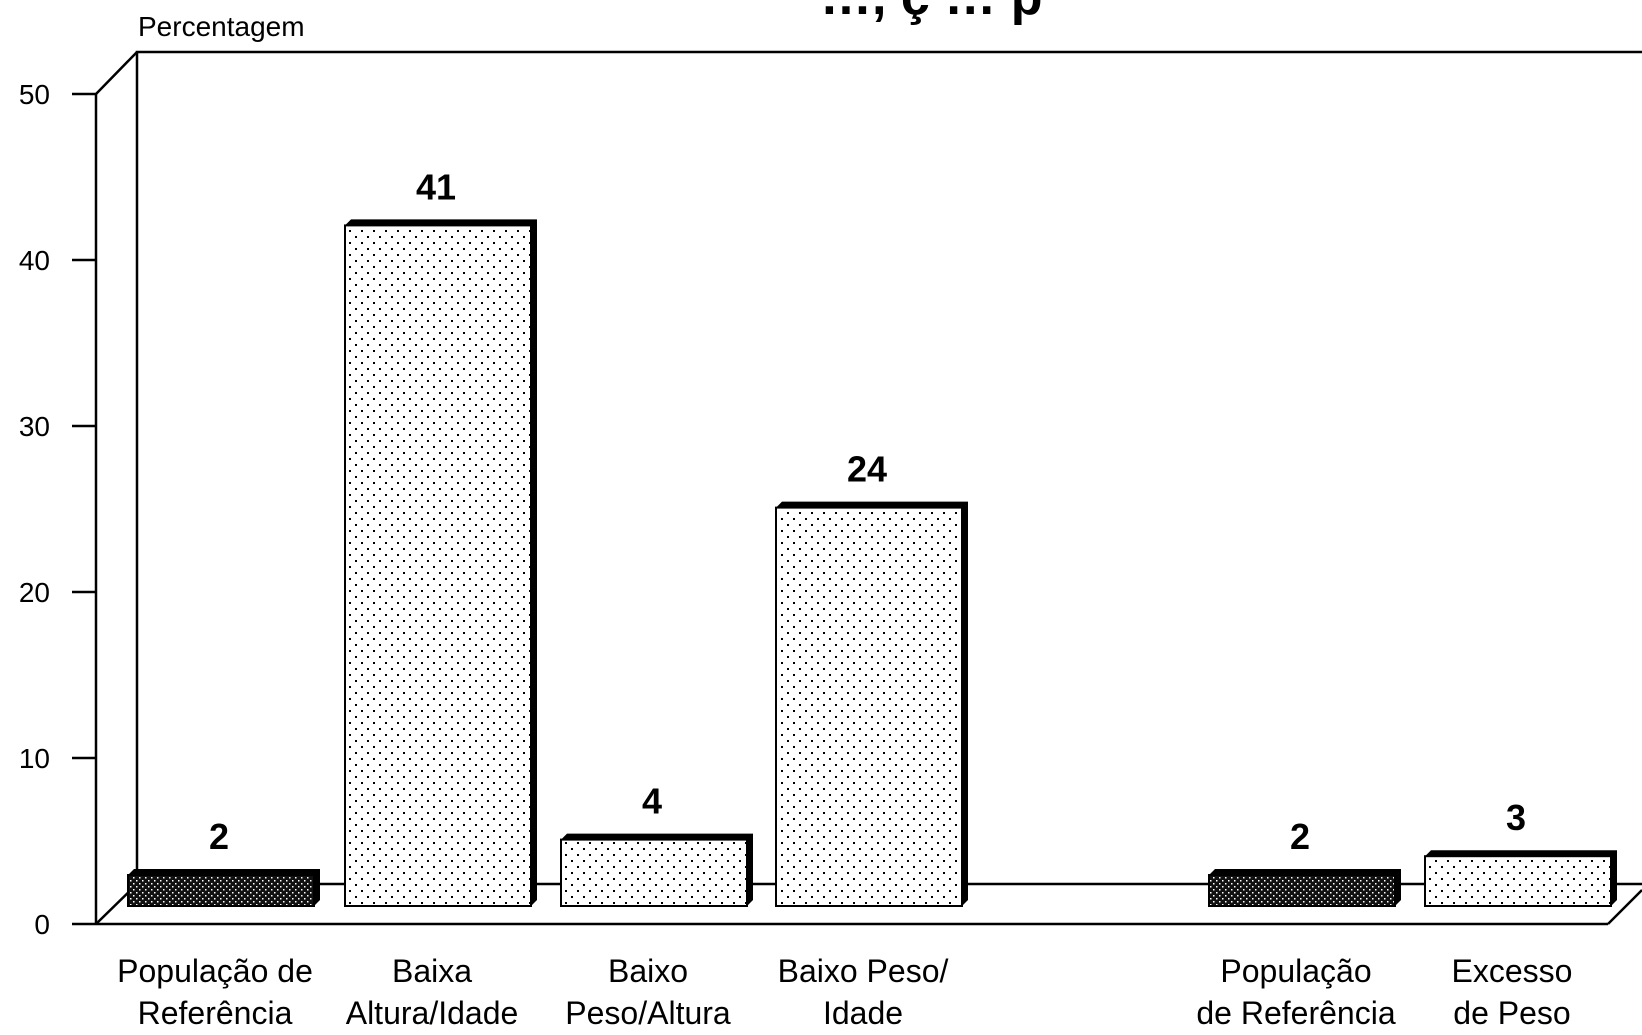 The height and width of the screenshot is (1035, 1642). I want to click on y-tick-label: 30, so click(34, 426).